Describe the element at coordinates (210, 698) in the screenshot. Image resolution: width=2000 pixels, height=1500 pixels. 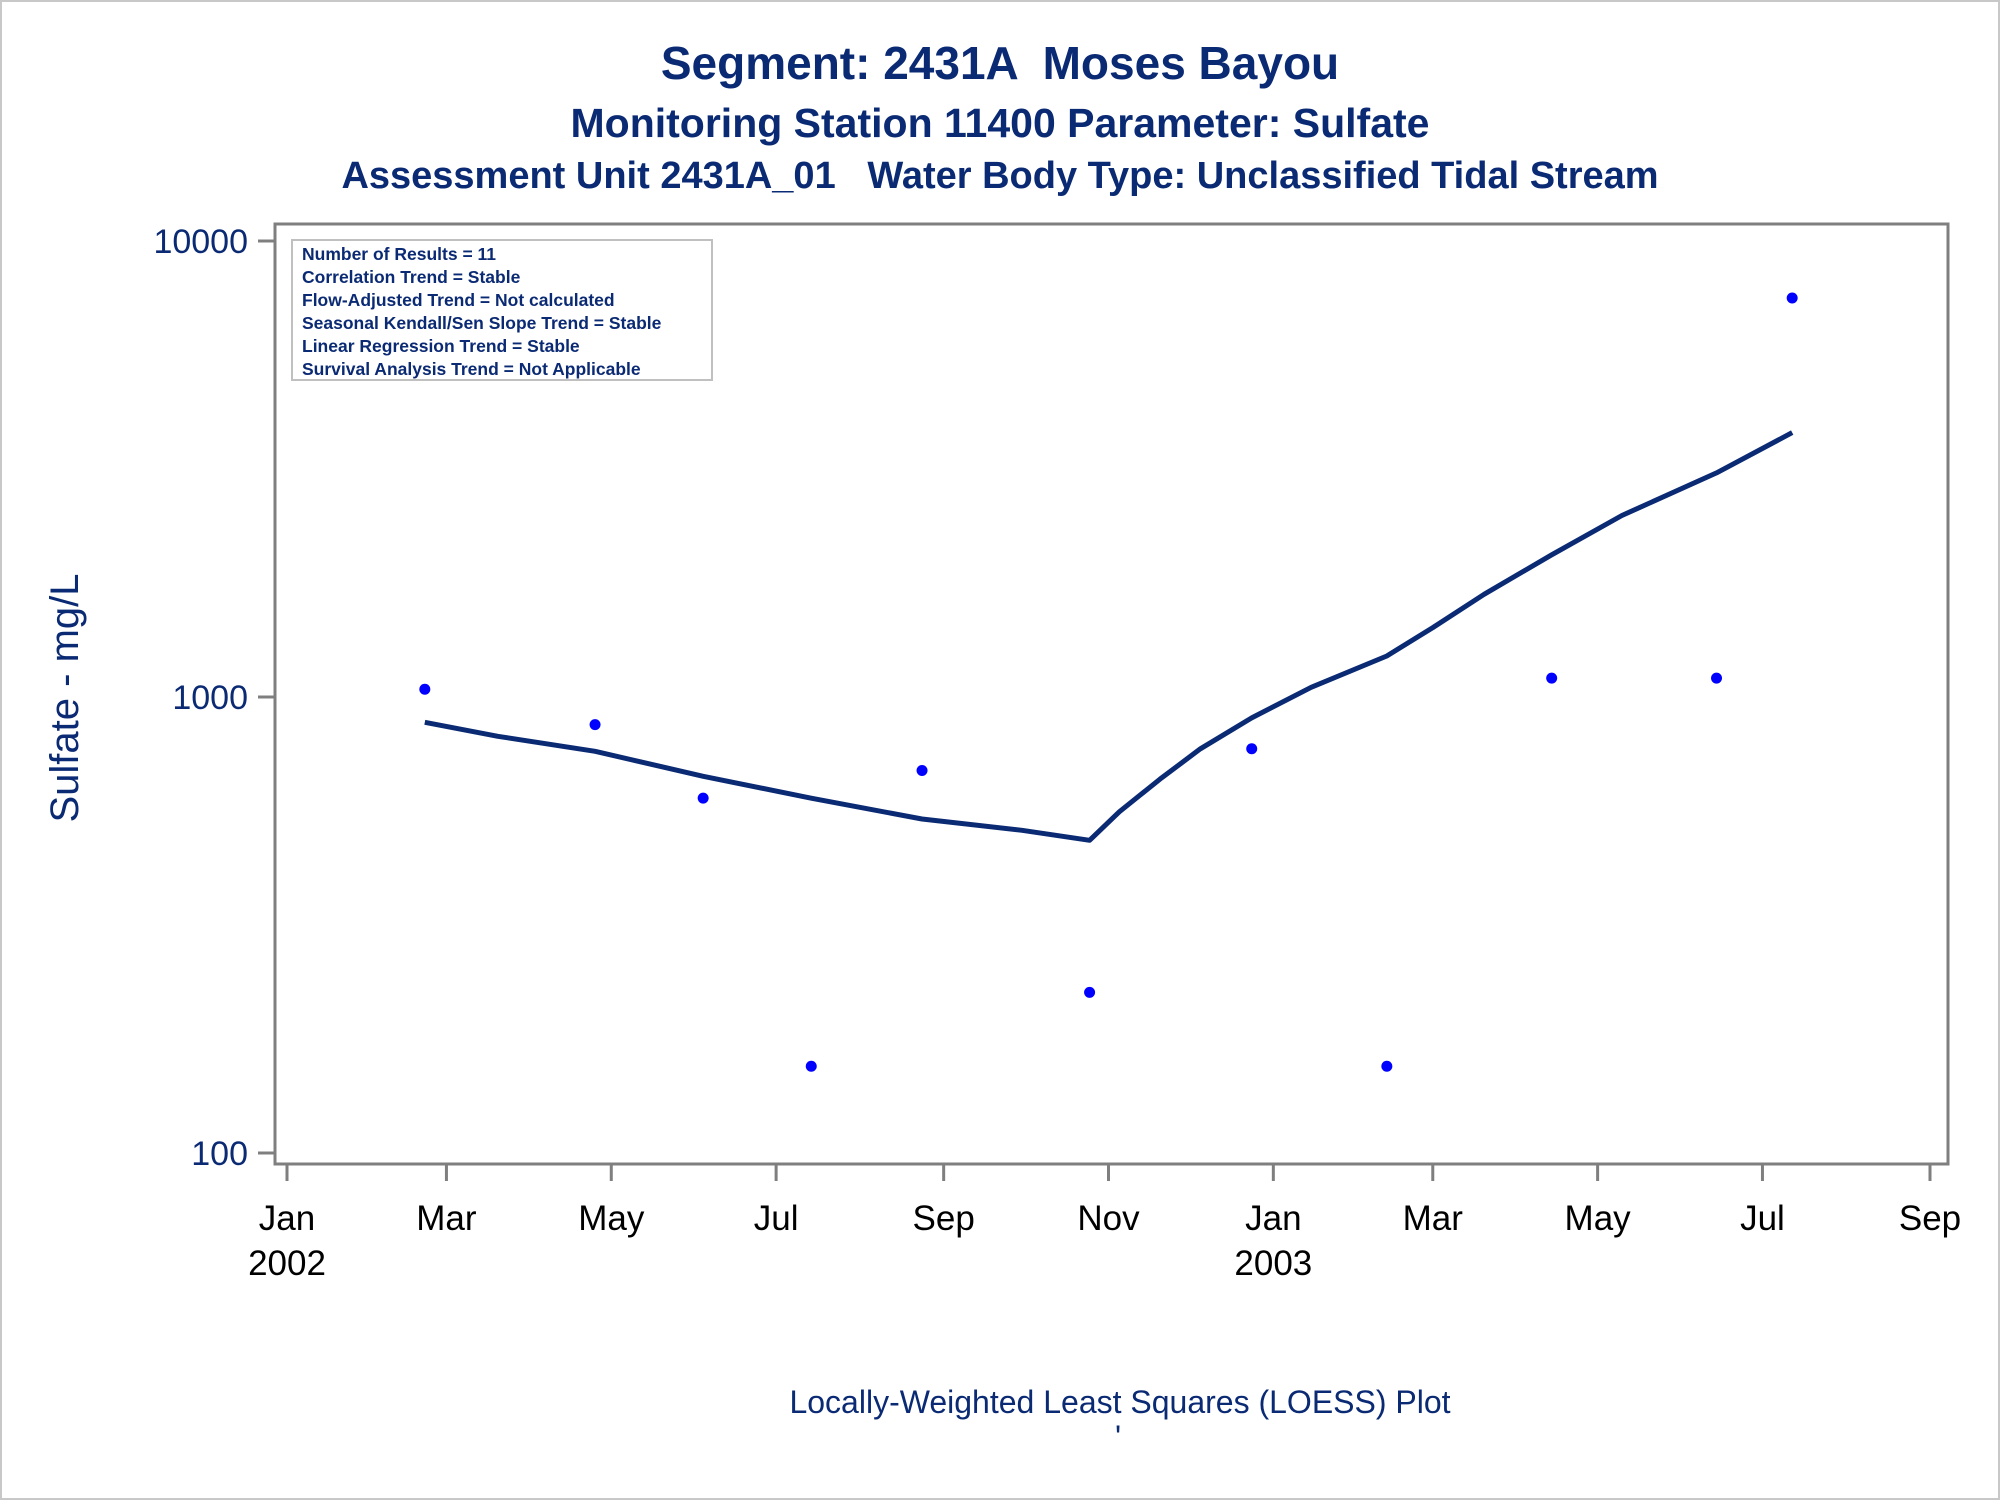
I see `y-tick-label: 1000` at that location.